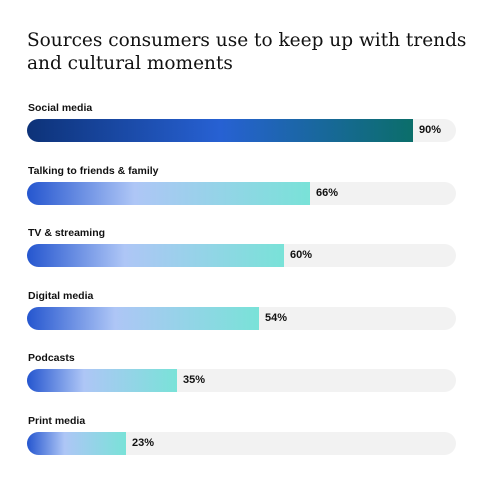  Describe the element at coordinates (301, 255) in the screenshot. I see `value-label: 60%` at that location.